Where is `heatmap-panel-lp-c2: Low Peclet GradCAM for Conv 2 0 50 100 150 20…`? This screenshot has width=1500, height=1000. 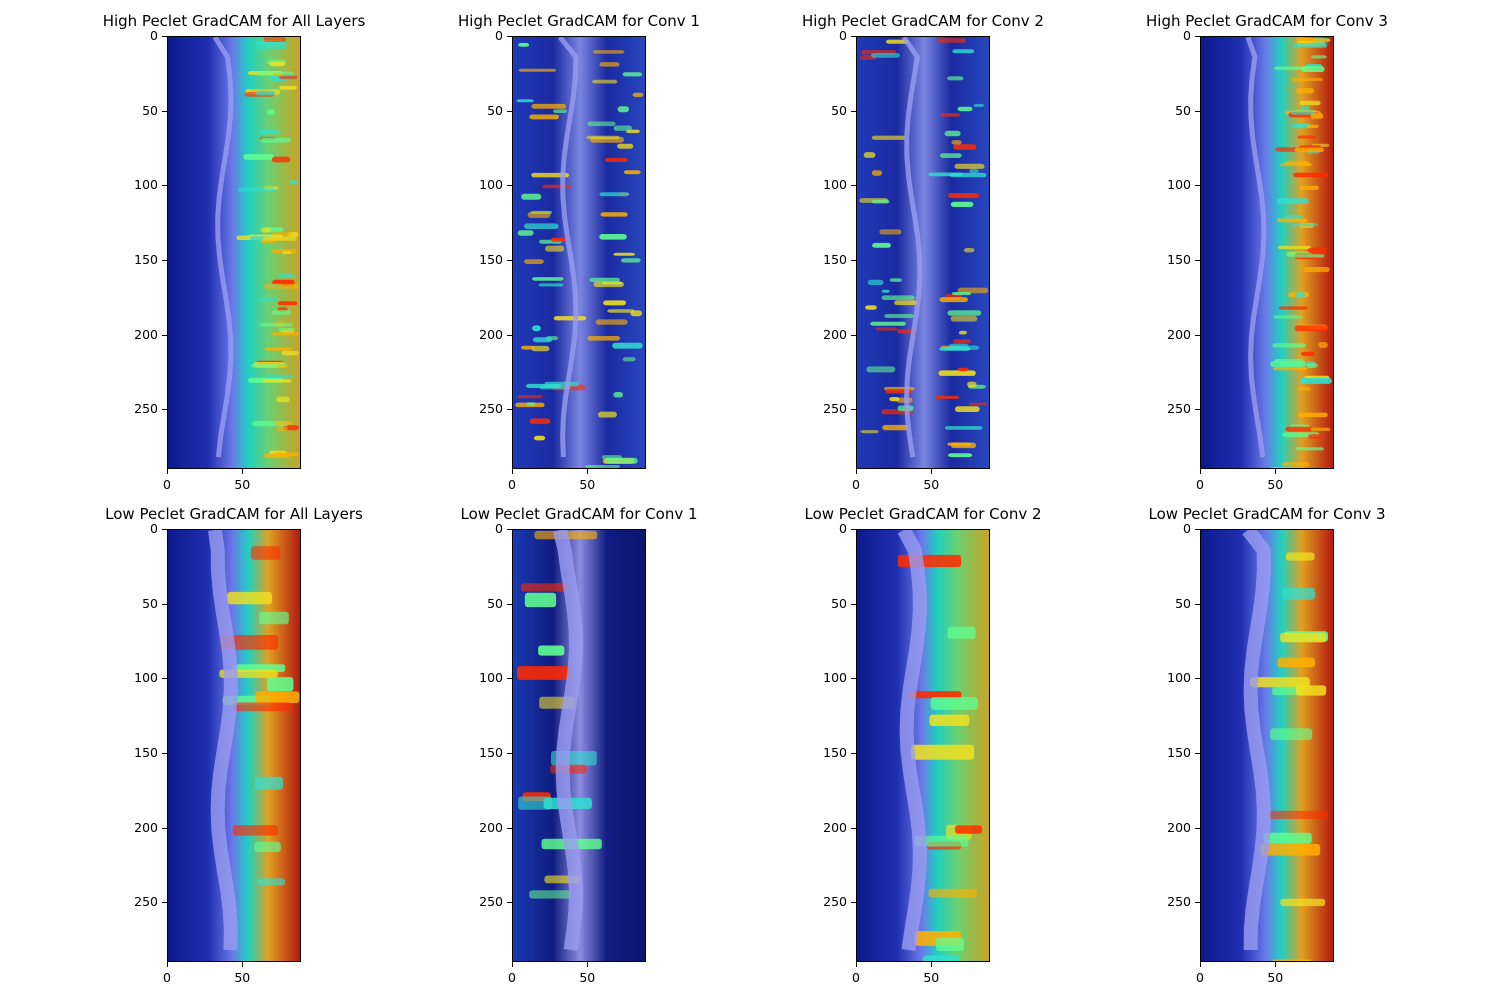 heatmap-panel-lp-c2: Low Peclet GradCAM for Conv 2 0 50 100 150 20… is located at coordinates (922, 745).